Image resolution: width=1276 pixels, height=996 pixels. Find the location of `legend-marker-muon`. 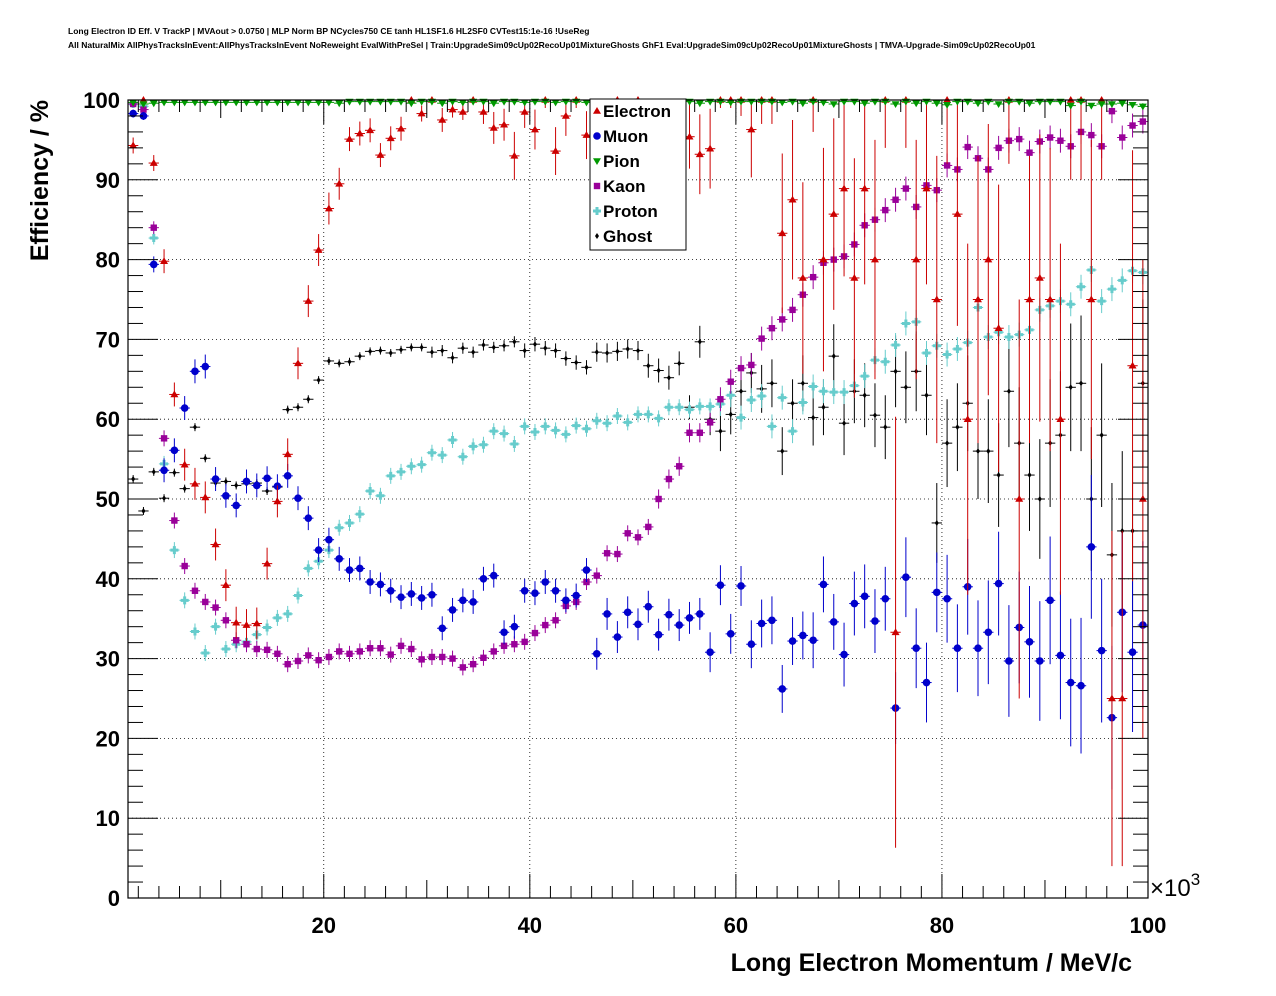

legend-marker-muon is located at coordinates (597, 136).